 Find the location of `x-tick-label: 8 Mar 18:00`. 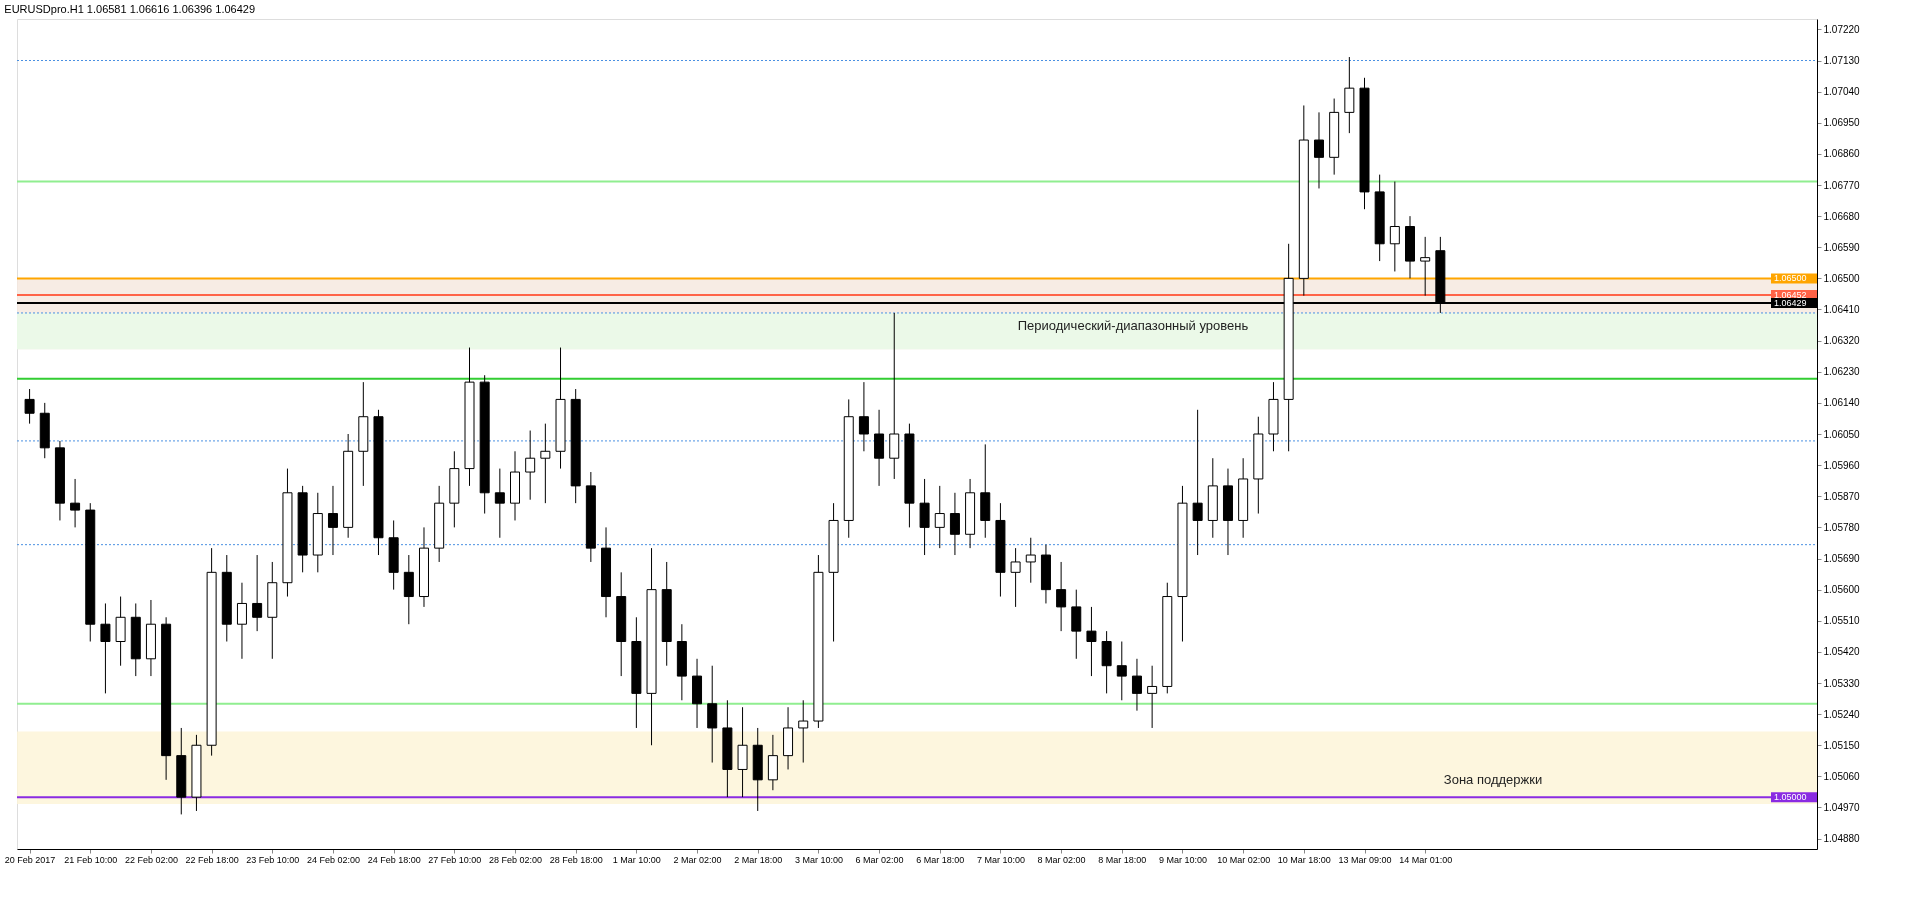

x-tick-label: 8 Mar 18:00 is located at coordinates (1122, 859).